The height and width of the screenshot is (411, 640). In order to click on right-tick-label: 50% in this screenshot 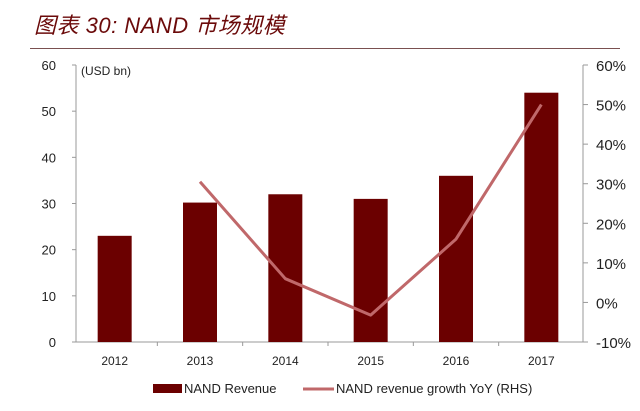, I will do `click(611, 106)`.